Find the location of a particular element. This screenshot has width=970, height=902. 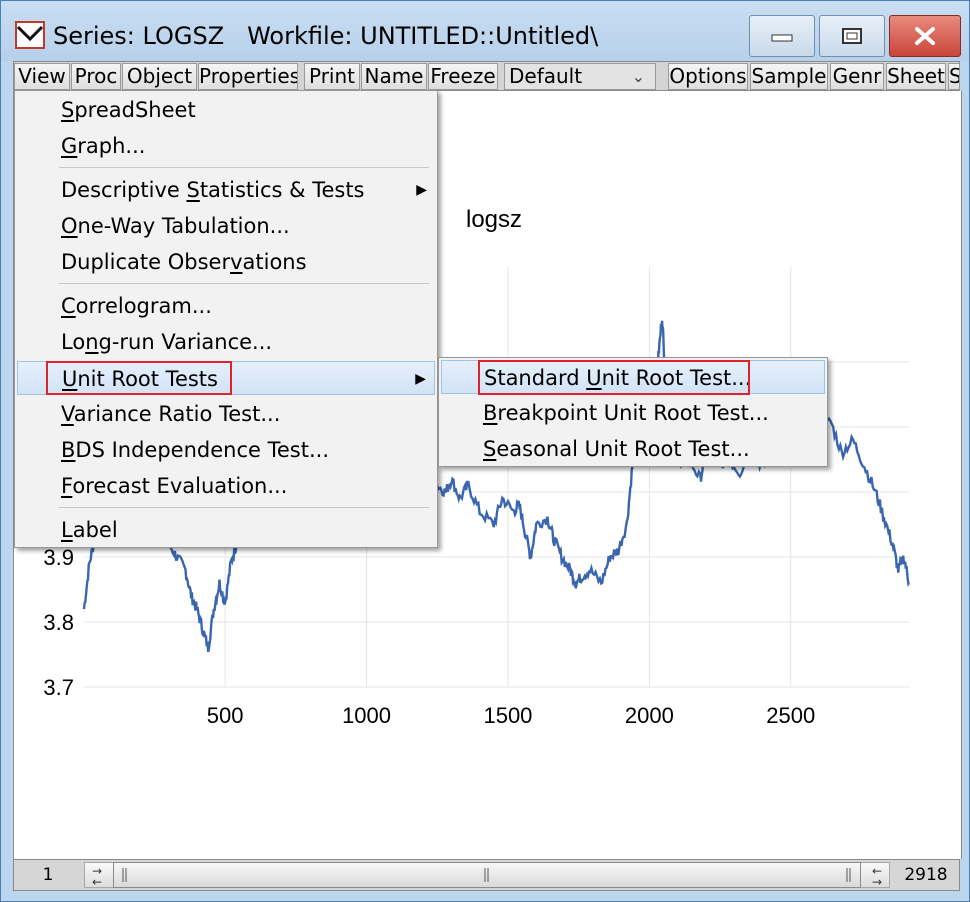

scroll-thumb is located at coordinates (487, 875).